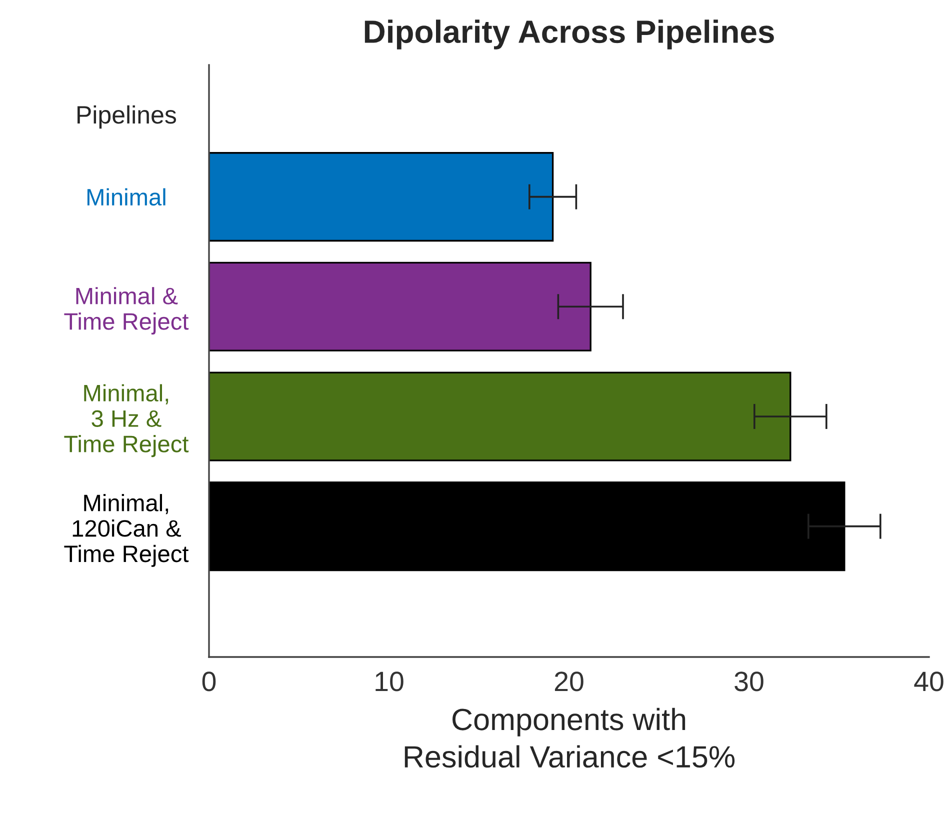 The image size is (952, 817). What do you see at coordinates (127, 117) in the screenshot?
I see `y-axis-title: Pipelines` at bounding box center [127, 117].